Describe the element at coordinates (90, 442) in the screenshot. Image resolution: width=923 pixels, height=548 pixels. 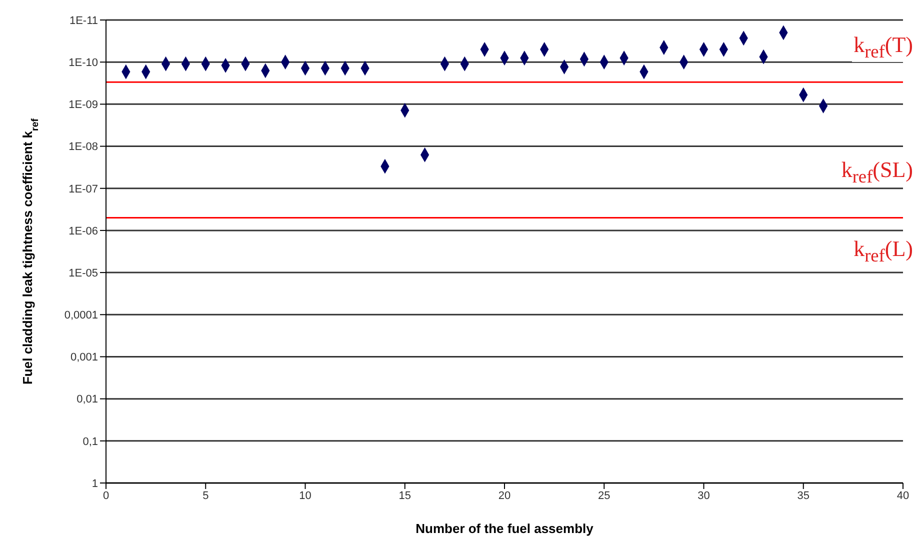
I see `y-tick-label: 0,1` at that location.